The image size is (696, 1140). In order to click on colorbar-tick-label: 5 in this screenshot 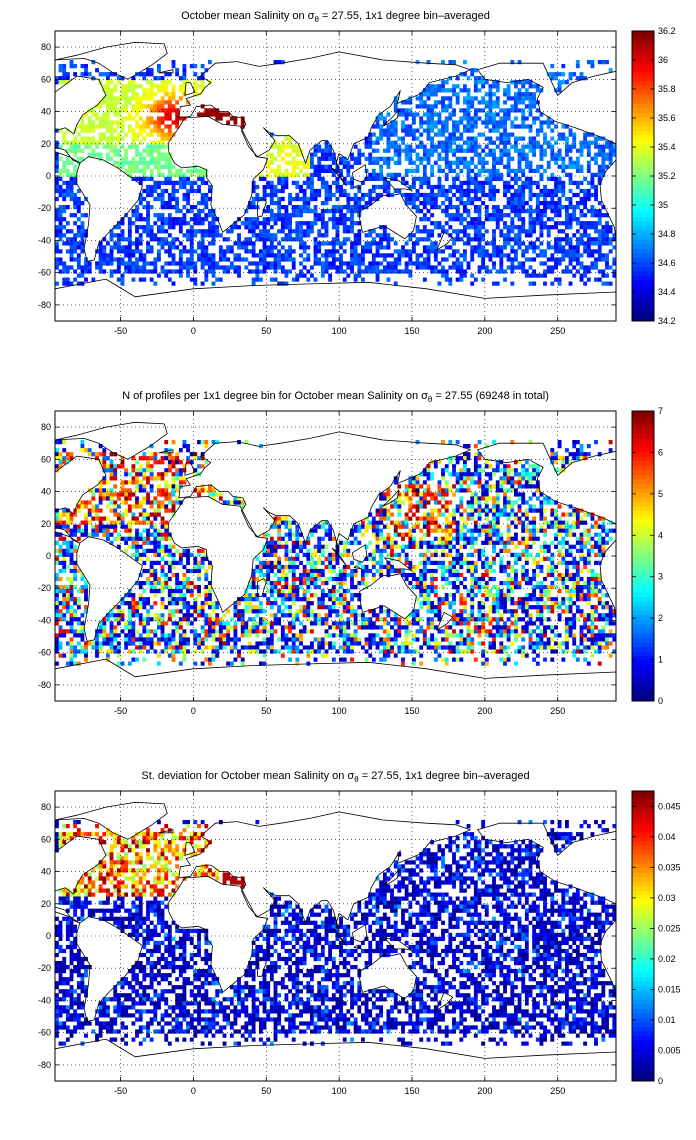, I will do `click(660, 494)`.